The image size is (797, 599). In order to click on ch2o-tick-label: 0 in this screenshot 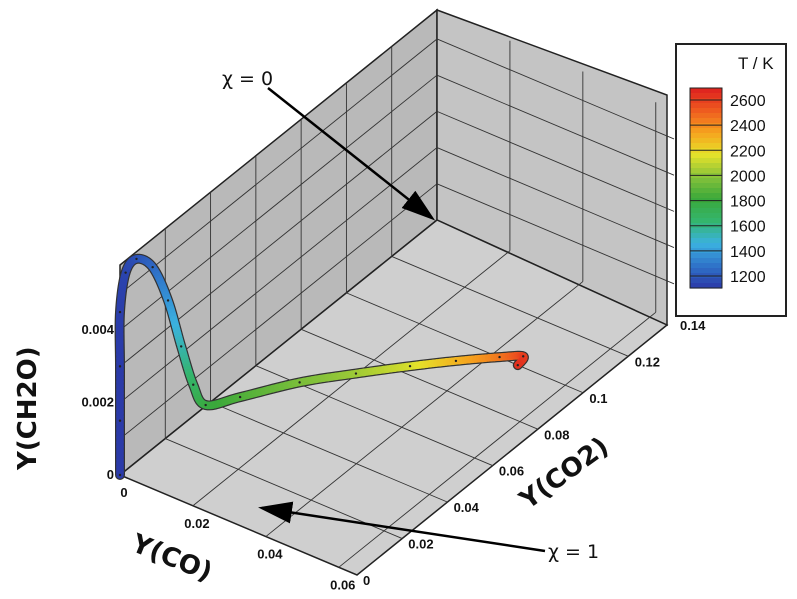, I will do `click(110, 474)`.